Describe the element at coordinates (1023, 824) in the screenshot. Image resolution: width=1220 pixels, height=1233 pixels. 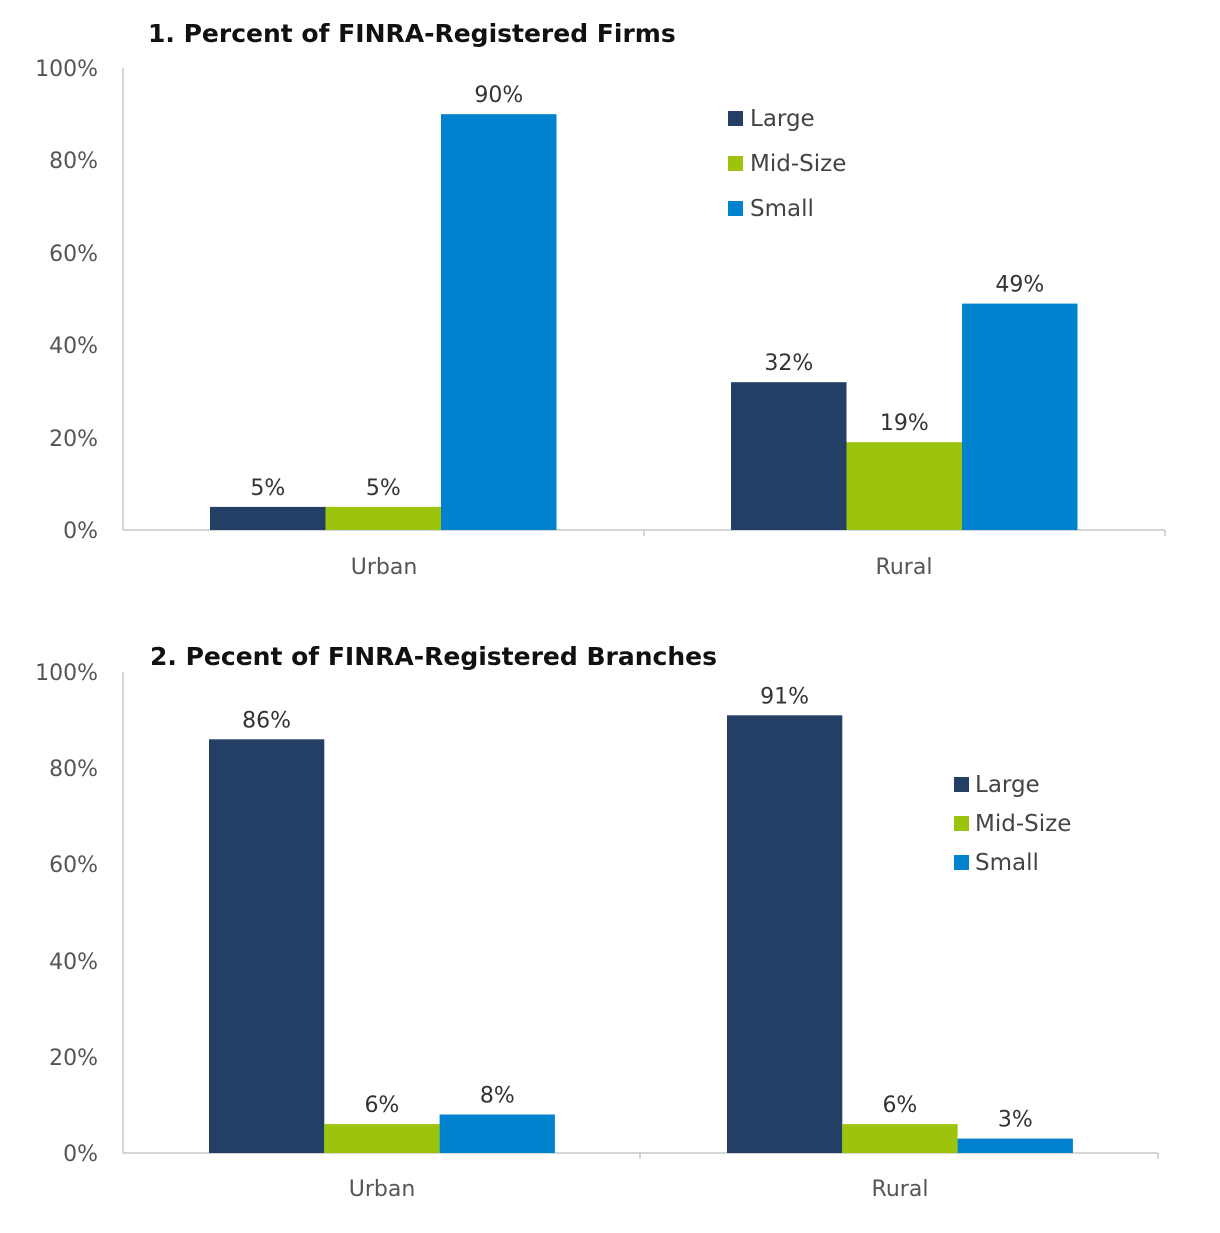
I see `chart-2-legend-label: Mid-Size` at that location.